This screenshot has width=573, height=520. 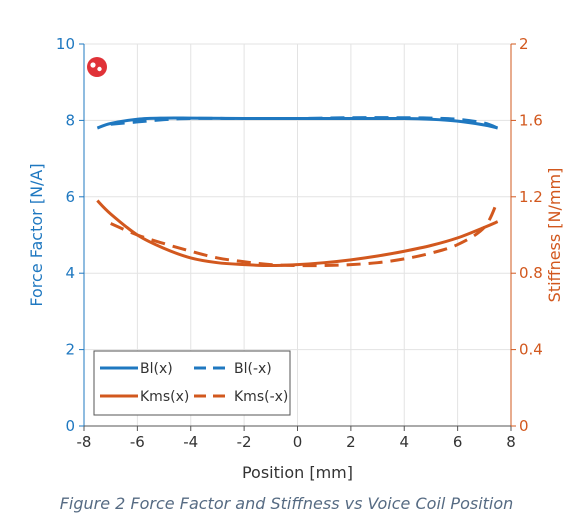 I want to click on x-tick-label: -6, so click(x=137, y=442).